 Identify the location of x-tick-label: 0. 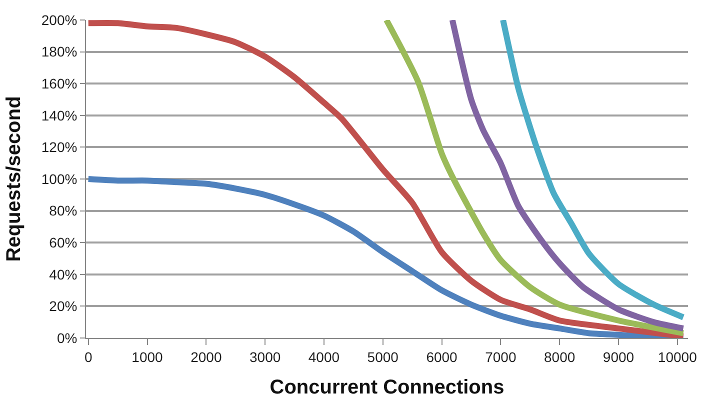
(88, 356).